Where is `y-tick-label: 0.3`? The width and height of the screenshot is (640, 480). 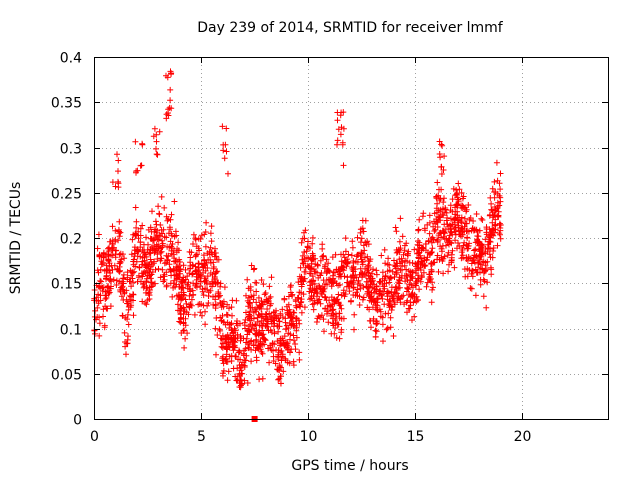 y-tick-label: 0.3 is located at coordinates (71, 150).